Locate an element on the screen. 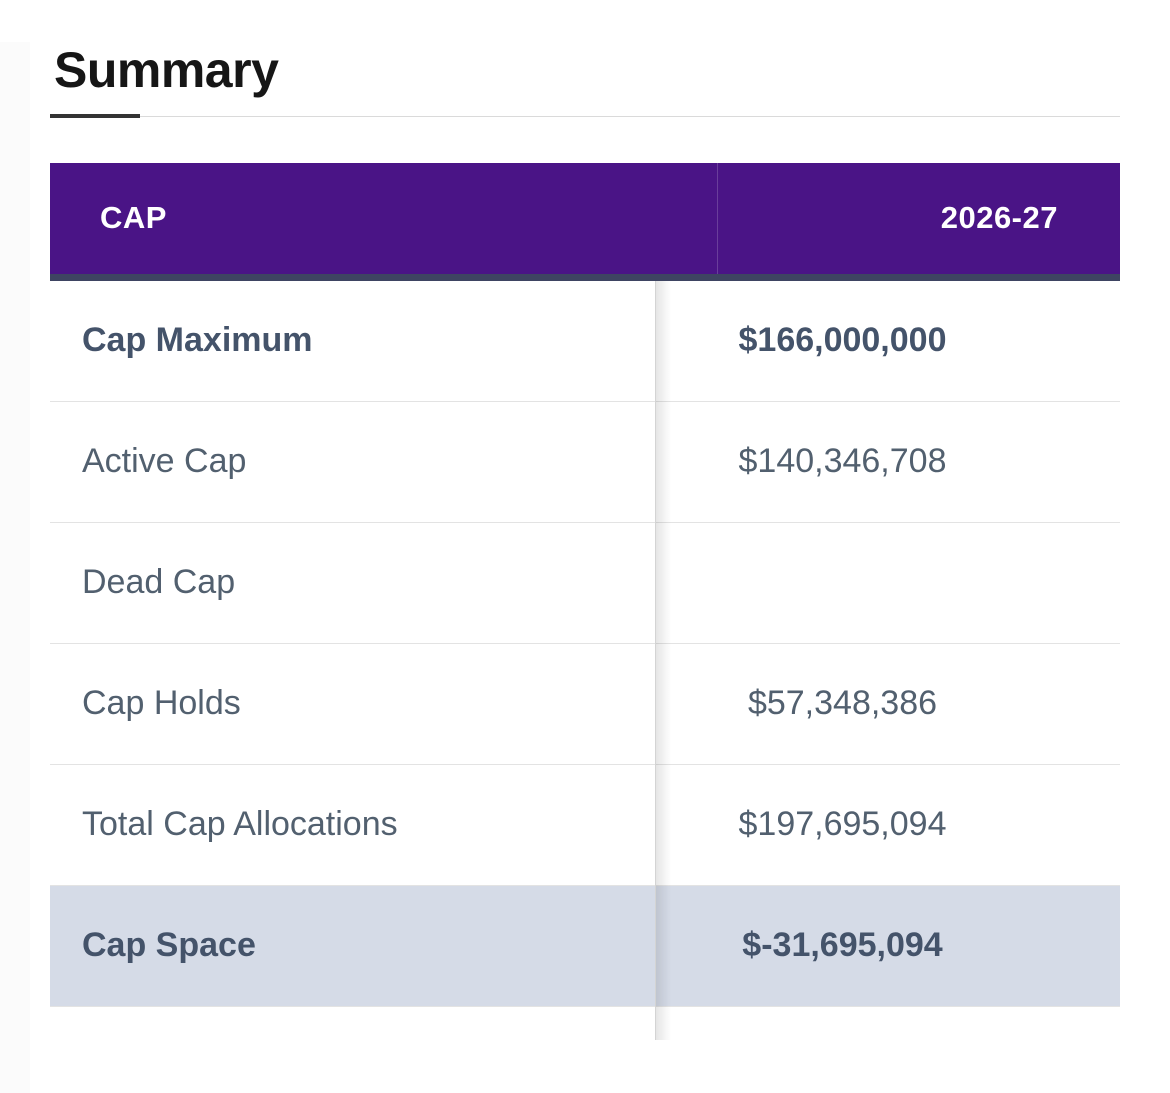  table-header-row: CAP 2026-27 is located at coordinates (585, 218).